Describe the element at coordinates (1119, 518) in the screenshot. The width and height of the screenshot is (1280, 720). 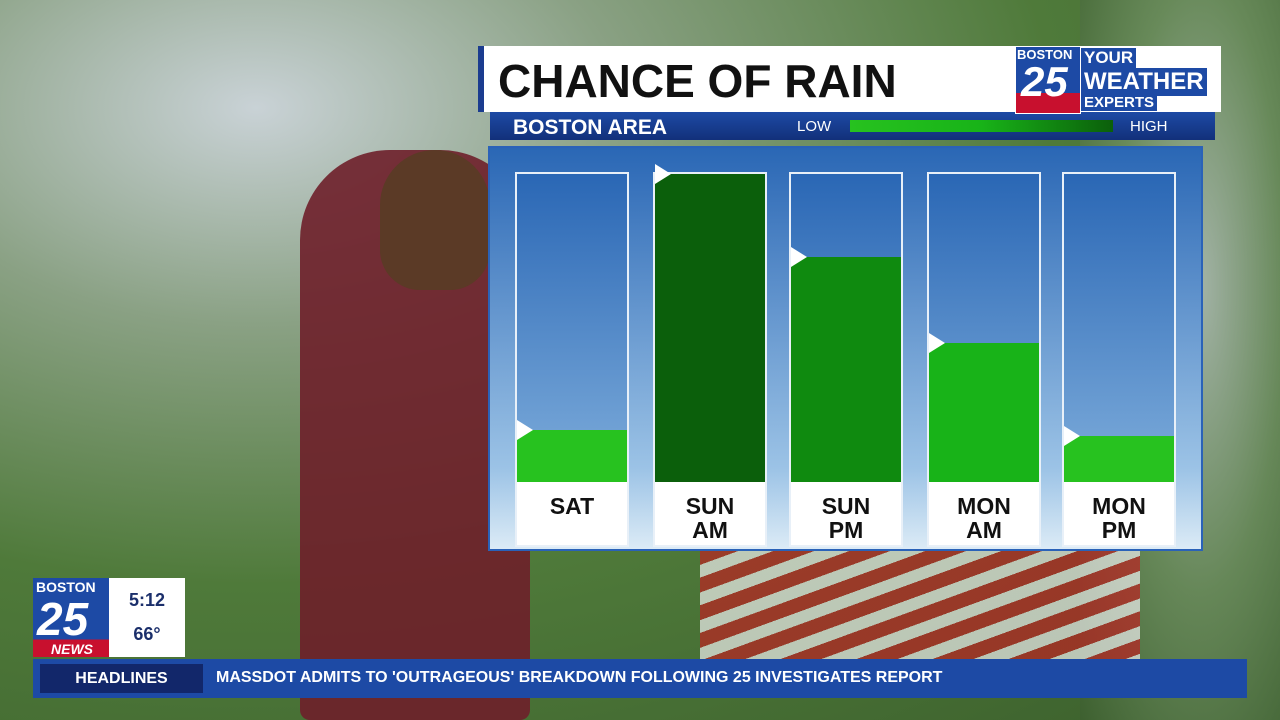
I see `x-tick-label: MON PM` at that location.